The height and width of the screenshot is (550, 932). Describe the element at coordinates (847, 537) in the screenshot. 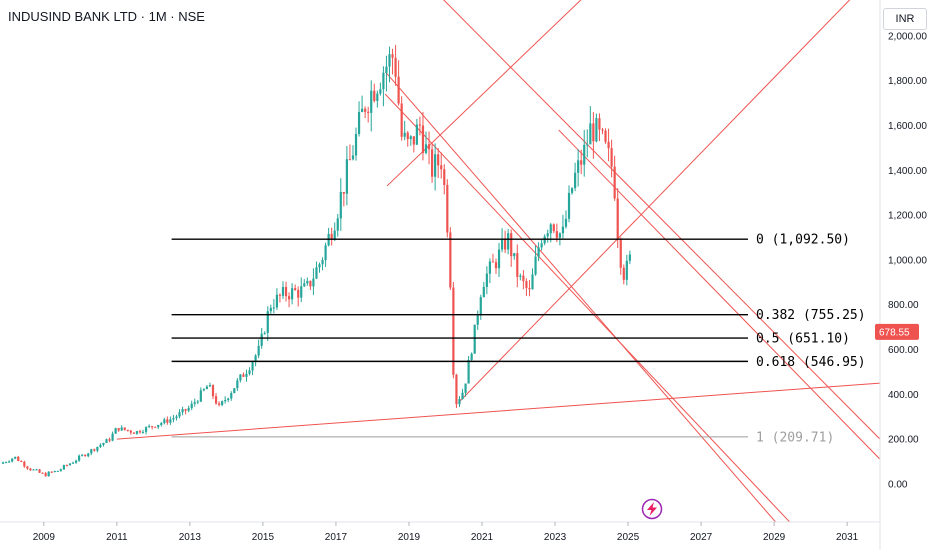

I see `x-tick-label: 2031` at that location.